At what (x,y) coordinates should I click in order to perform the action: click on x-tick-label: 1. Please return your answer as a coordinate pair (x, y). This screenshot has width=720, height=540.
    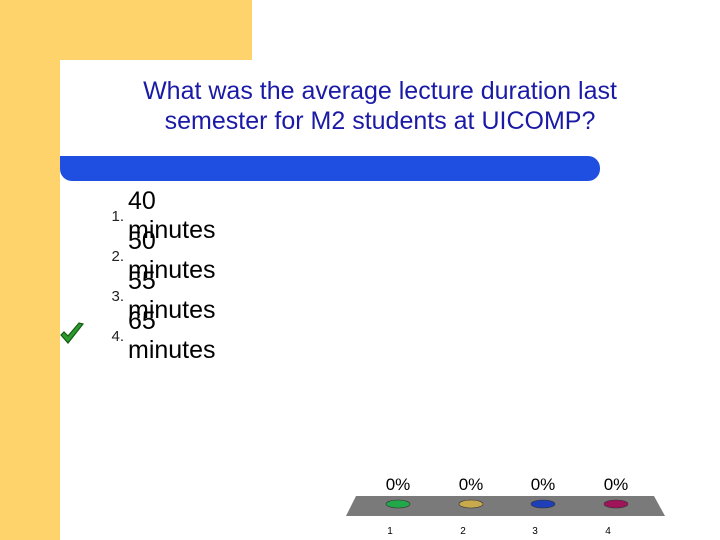
    Looking at the image, I should click on (390, 531).